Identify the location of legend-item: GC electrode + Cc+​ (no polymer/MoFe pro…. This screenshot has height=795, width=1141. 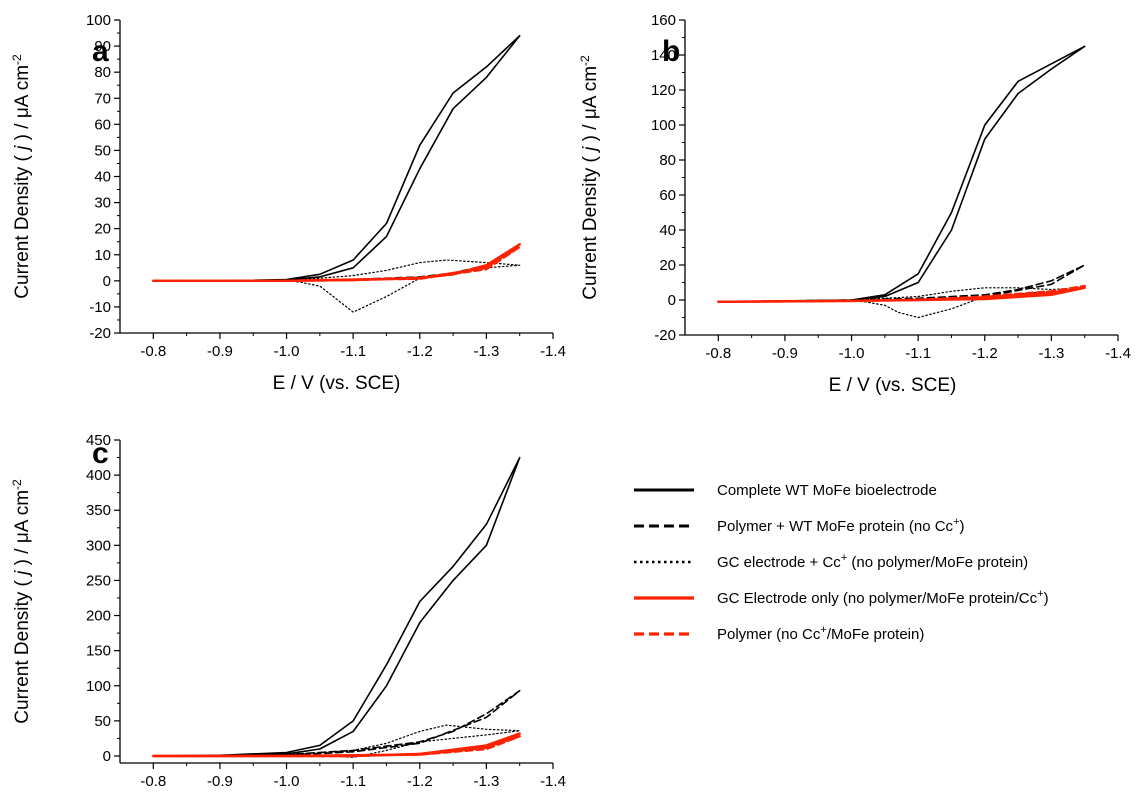
(831, 561).